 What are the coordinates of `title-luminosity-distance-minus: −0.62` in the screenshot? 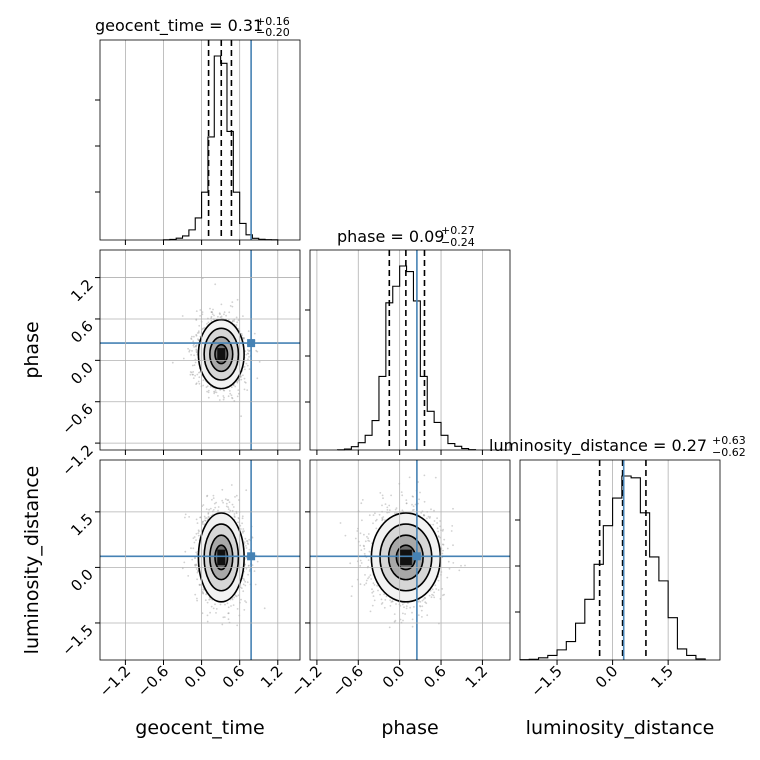 It's located at (729, 452).